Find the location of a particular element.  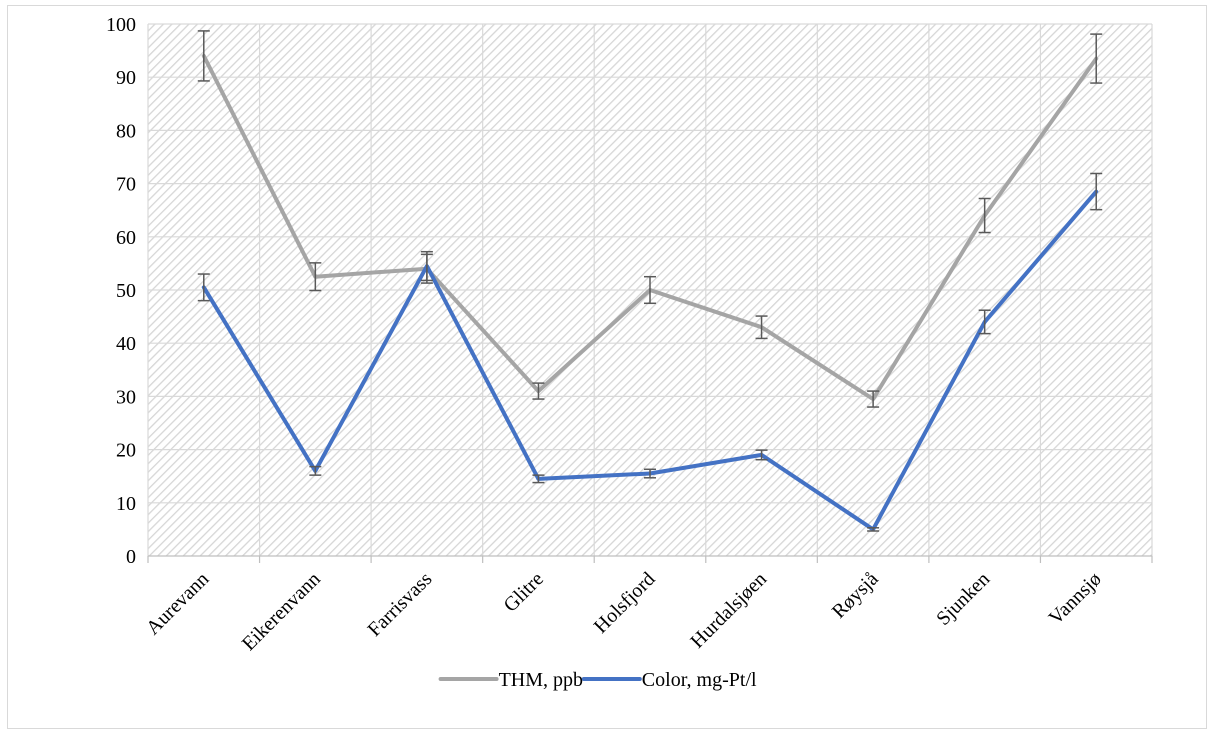

y-tick-label: 10 is located at coordinates (126, 504).